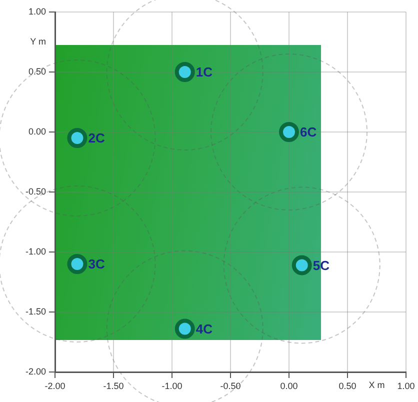 This screenshot has height=402, width=418. Describe the element at coordinates (97, 138) in the screenshot. I see `annotation: 2C` at that location.